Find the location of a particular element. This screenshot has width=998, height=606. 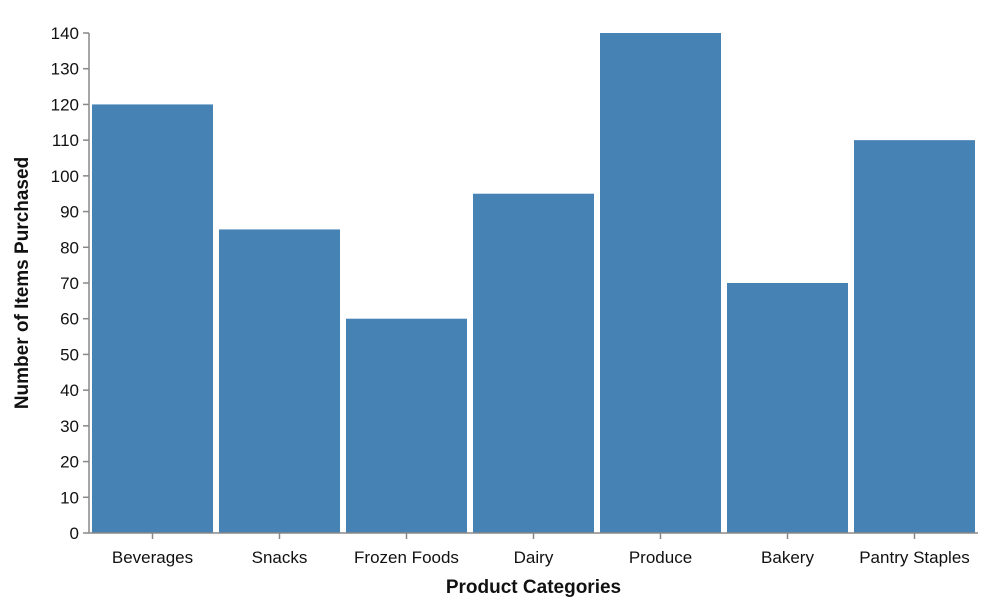

y-tick-label: 50 is located at coordinates (69, 354).